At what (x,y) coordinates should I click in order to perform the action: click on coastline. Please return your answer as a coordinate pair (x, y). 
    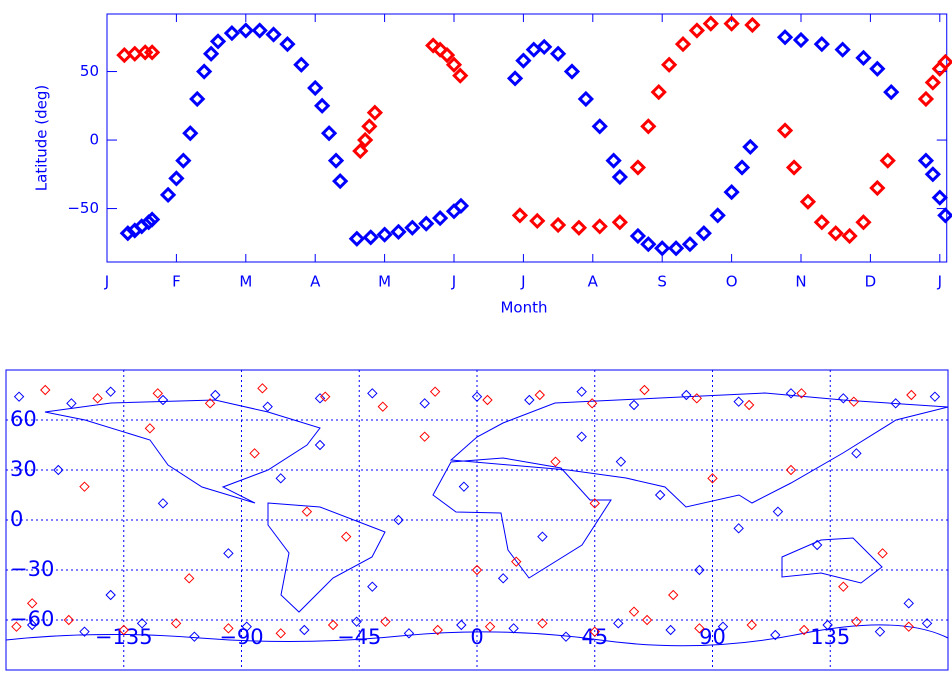
    Looking at the image, I should click on (522, 518).